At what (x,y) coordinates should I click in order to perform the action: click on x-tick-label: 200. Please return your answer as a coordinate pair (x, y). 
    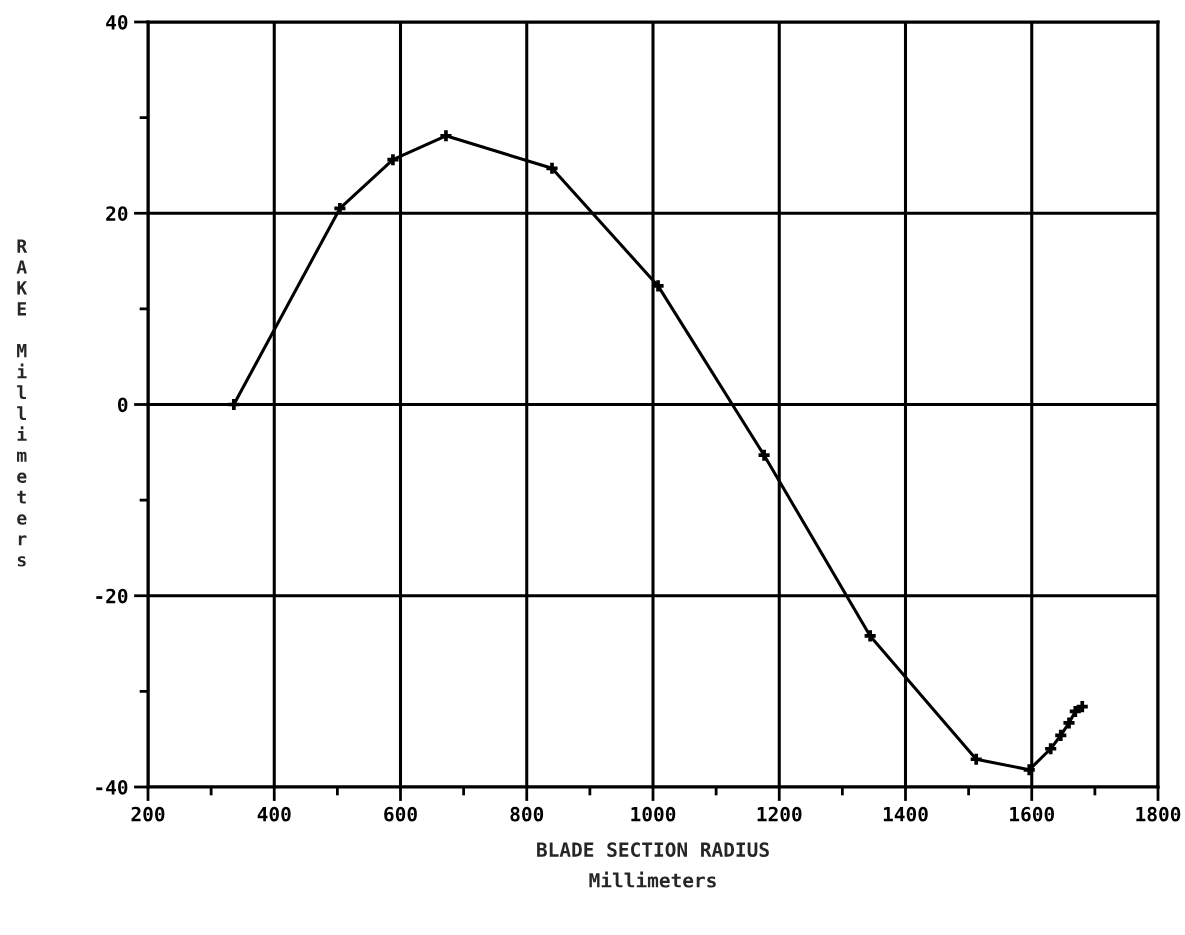
    Looking at the image, I should click on (148, 814).